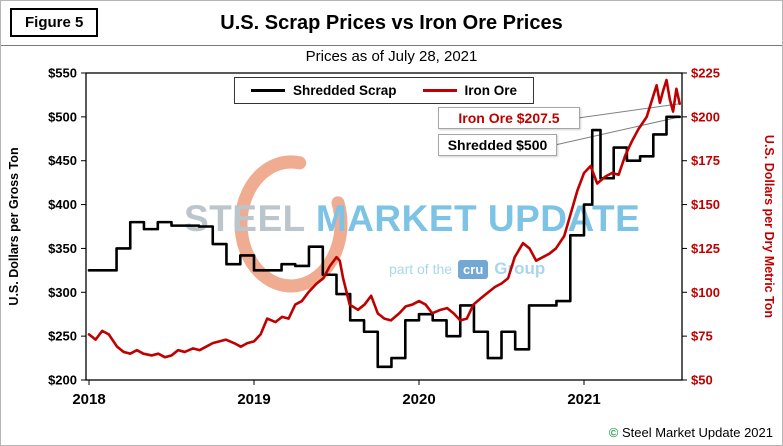  I want to click on copyright-notice: © Steel Market Update 2021, so click(691, 432).